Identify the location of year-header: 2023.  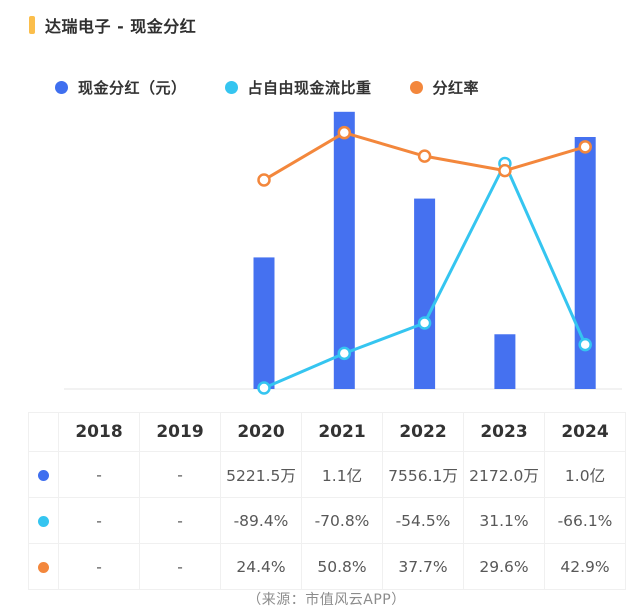
(504, 432).